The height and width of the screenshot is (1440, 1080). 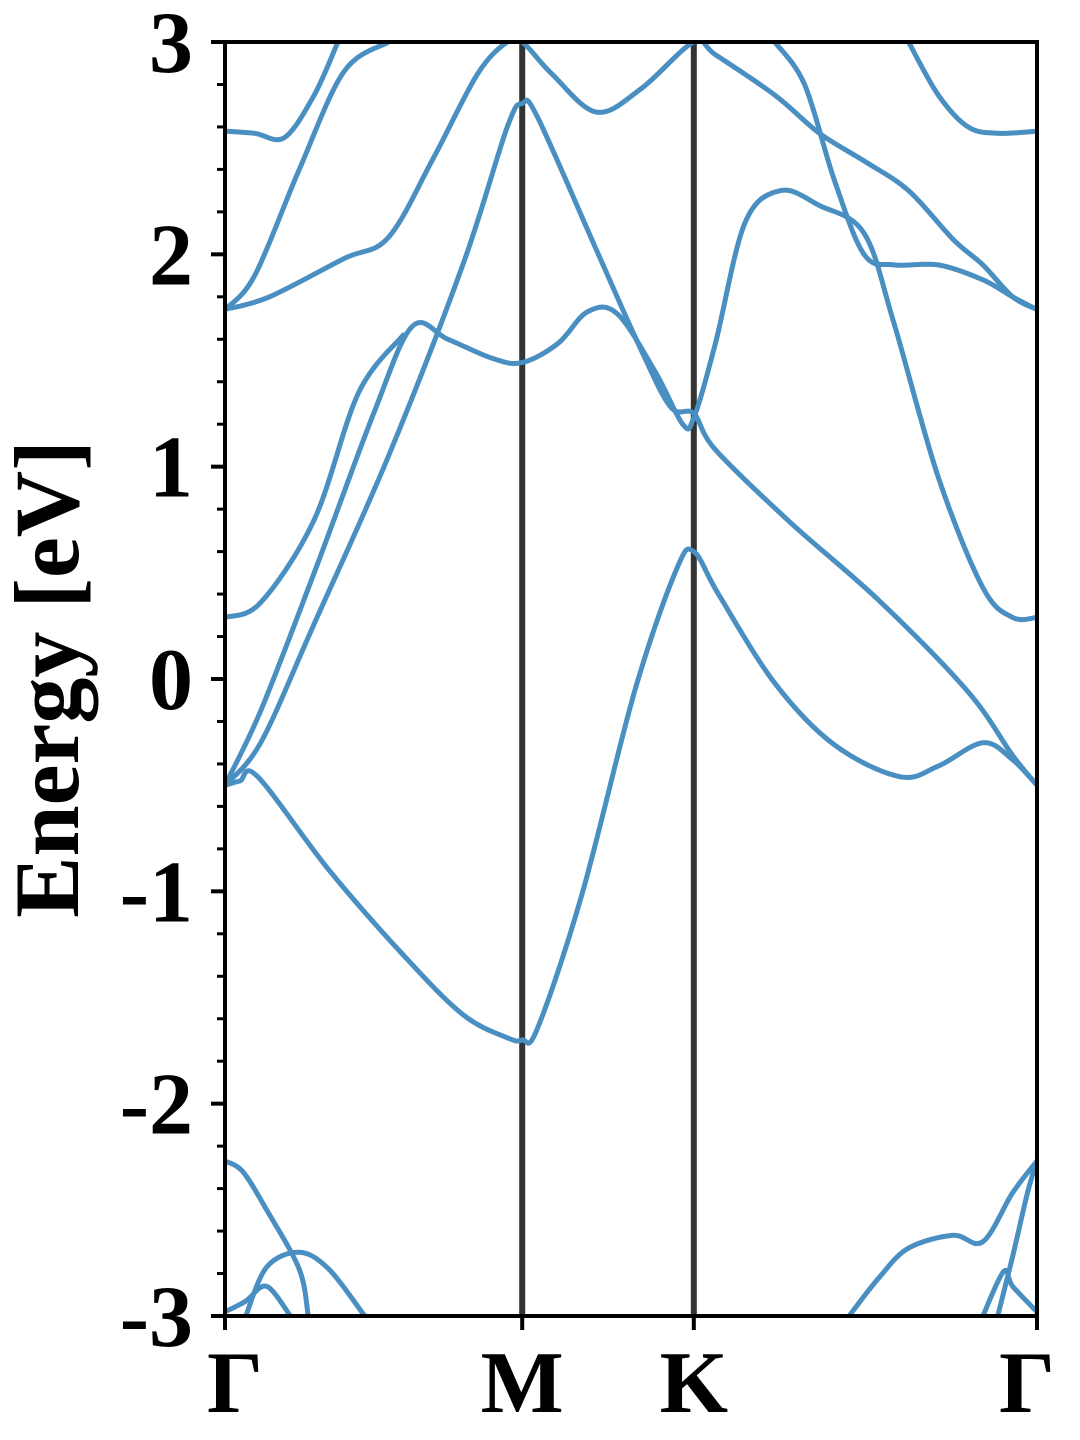 I want to click on y-axis-ticks: -3 -2 -1 0 1 2 3, so click(x=172, y=683).